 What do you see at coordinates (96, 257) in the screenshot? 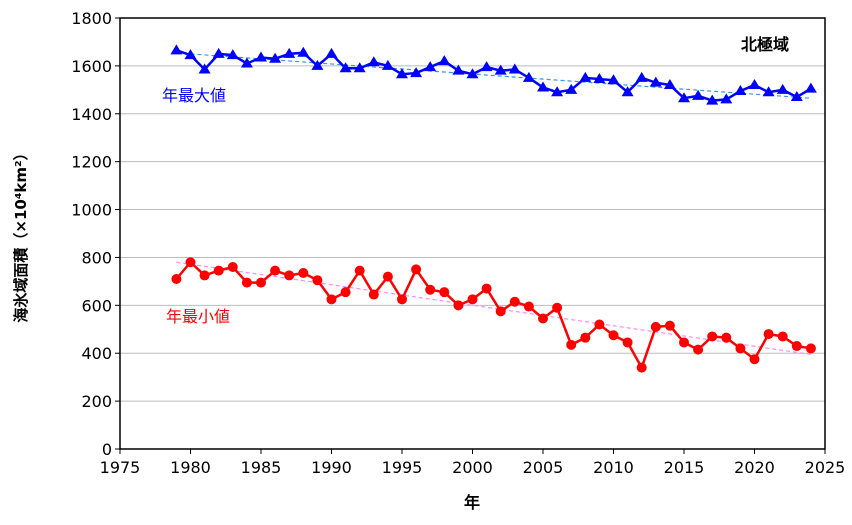
I see `y-tick-label: 800` at bounding box center [96, 257].